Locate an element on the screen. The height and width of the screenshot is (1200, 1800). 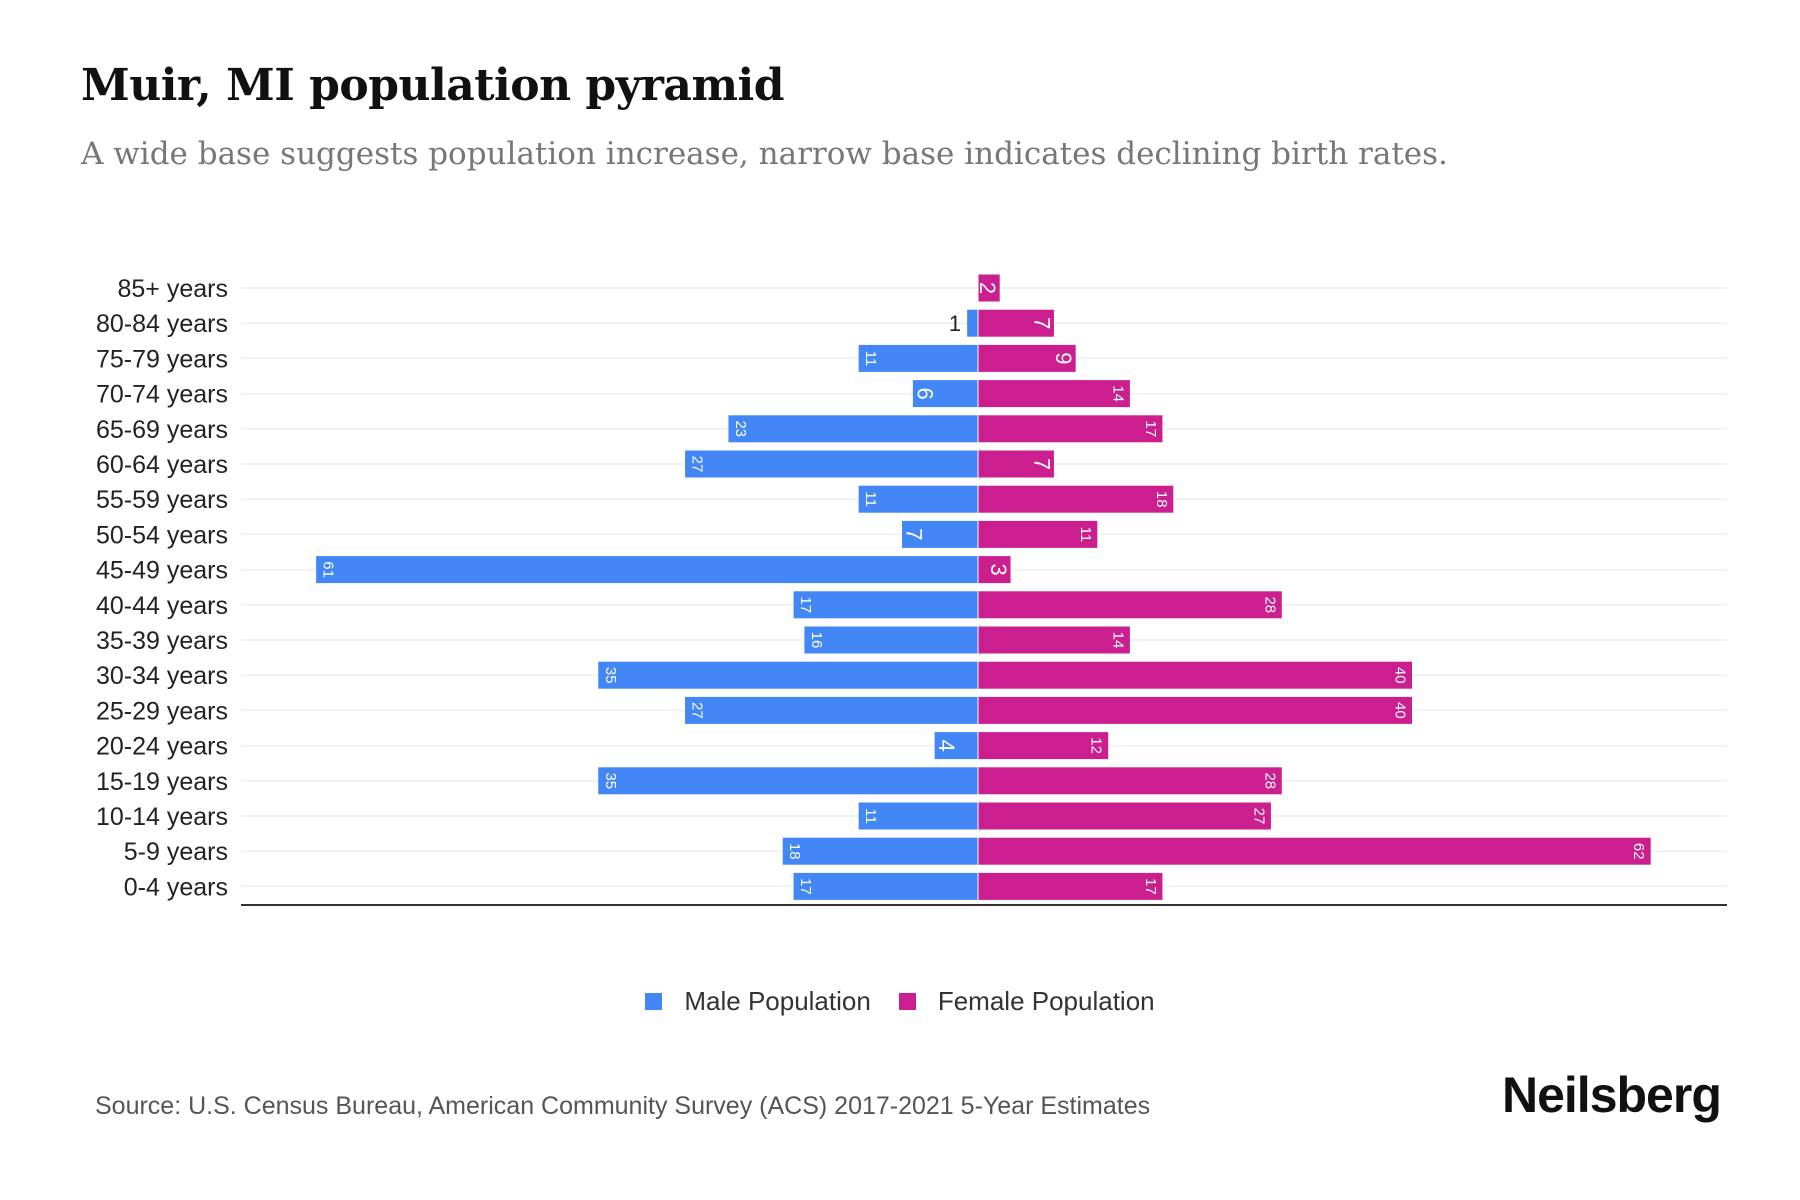
y-tick-label: 70-74 years is located at coordinates (162, 395).